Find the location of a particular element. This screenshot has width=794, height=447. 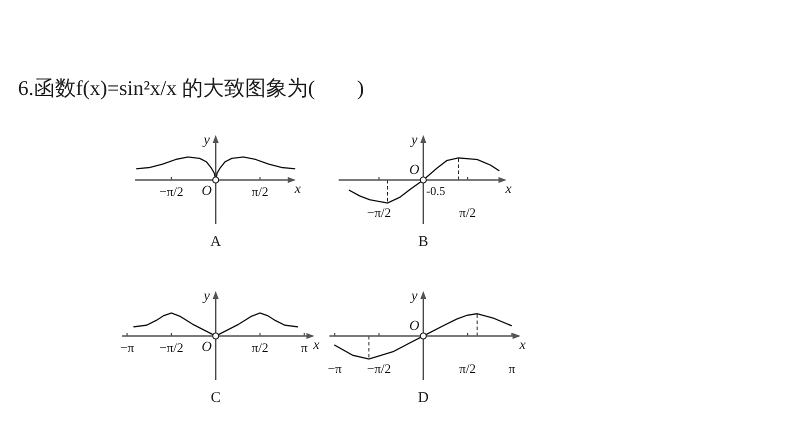

text: C is located at coordinates (215, 398).